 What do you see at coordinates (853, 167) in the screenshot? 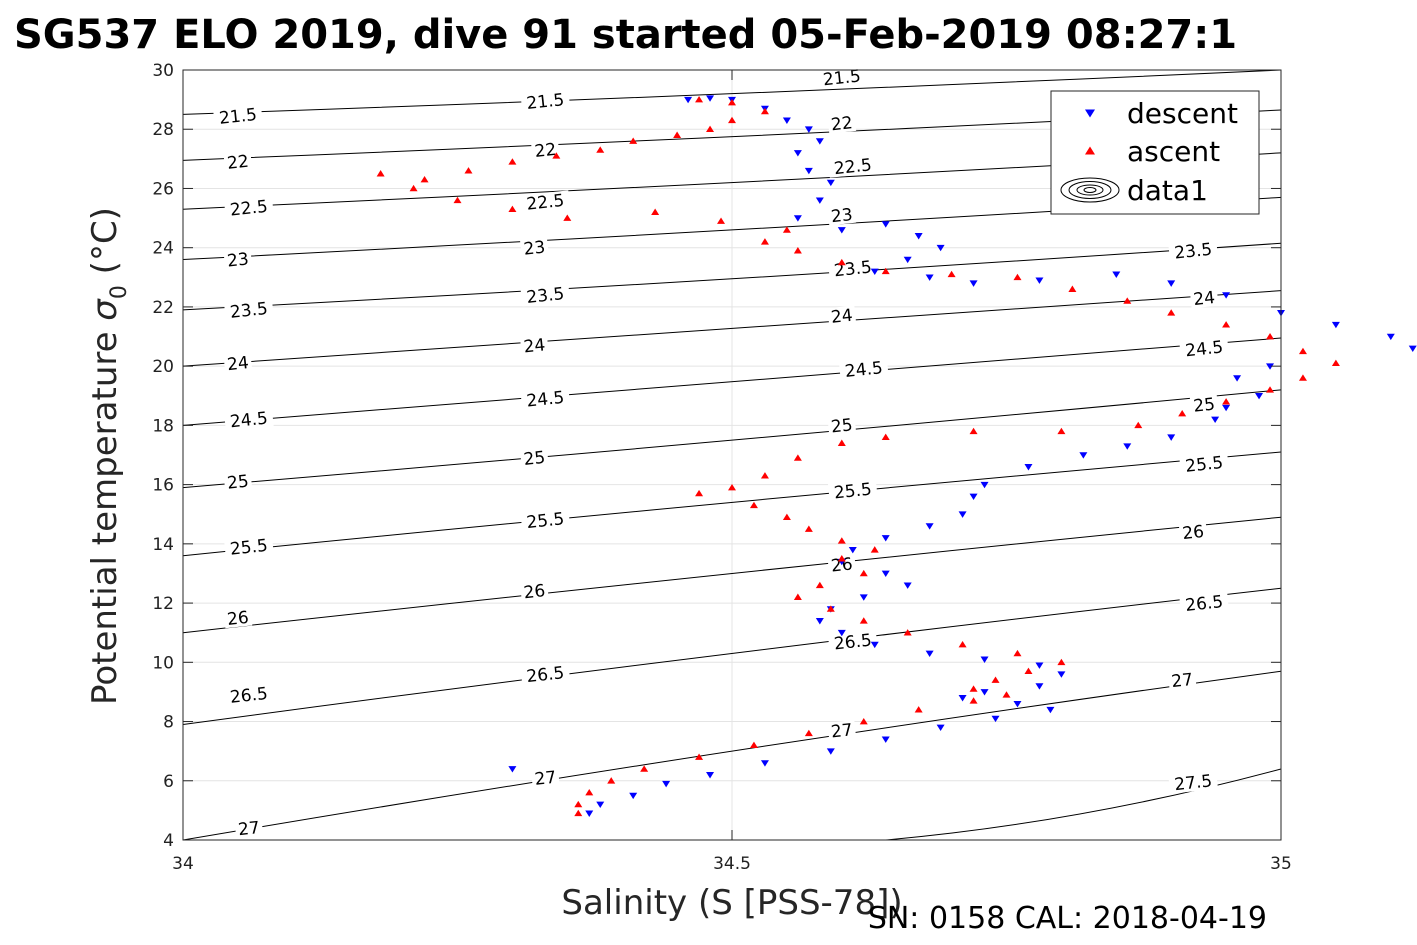
I see `contour-label: 22.5` at bounding box center [853, 167].